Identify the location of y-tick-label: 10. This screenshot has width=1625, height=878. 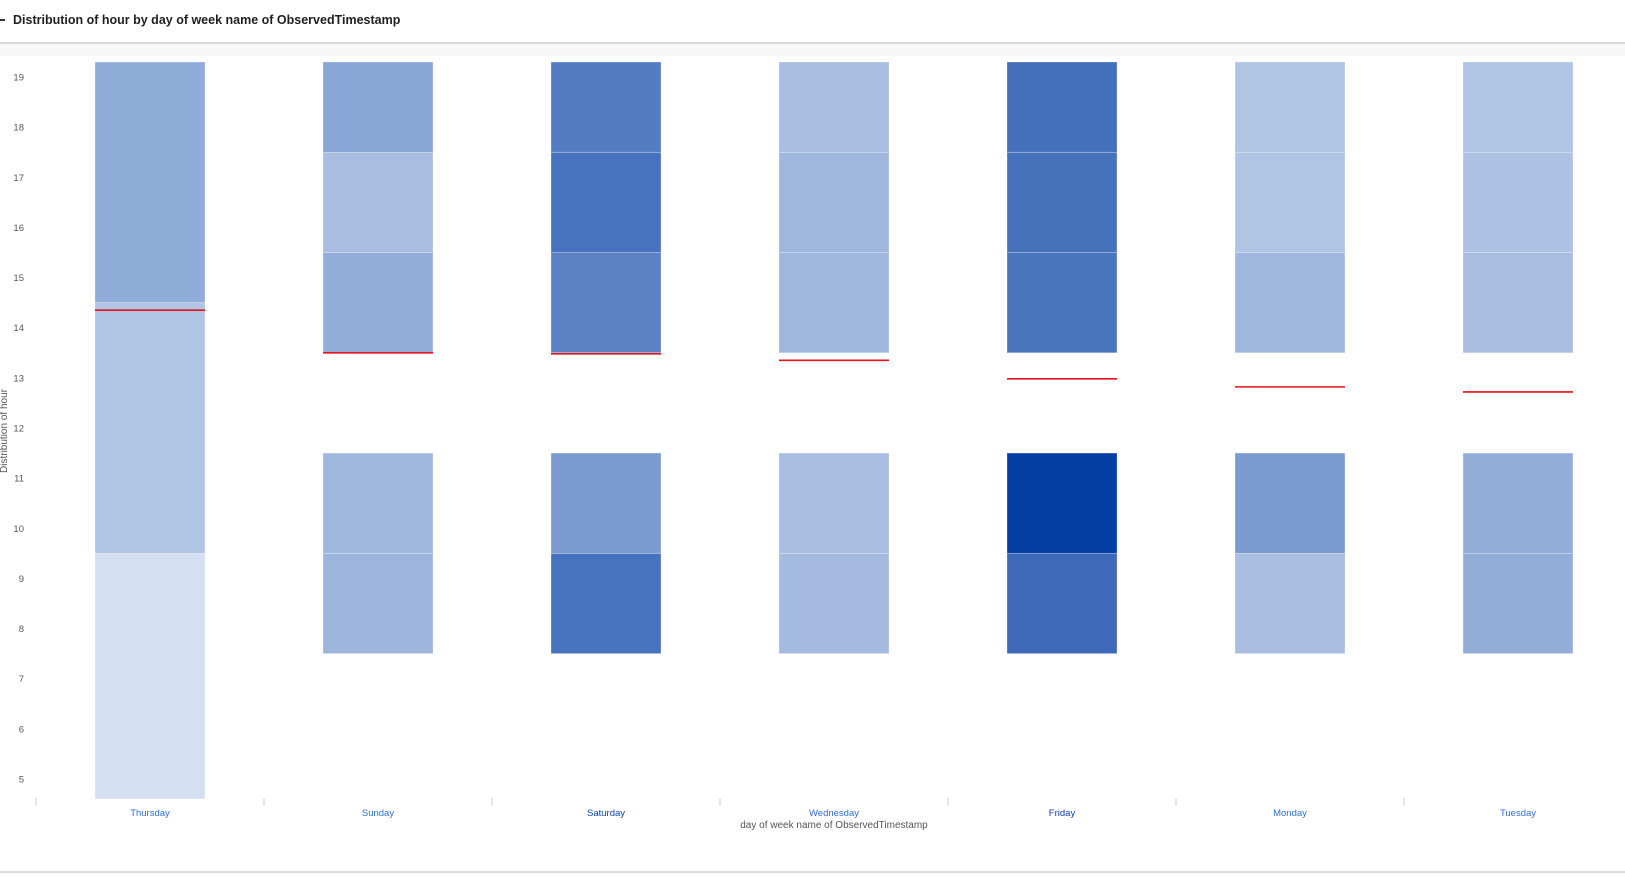
(18, 529).